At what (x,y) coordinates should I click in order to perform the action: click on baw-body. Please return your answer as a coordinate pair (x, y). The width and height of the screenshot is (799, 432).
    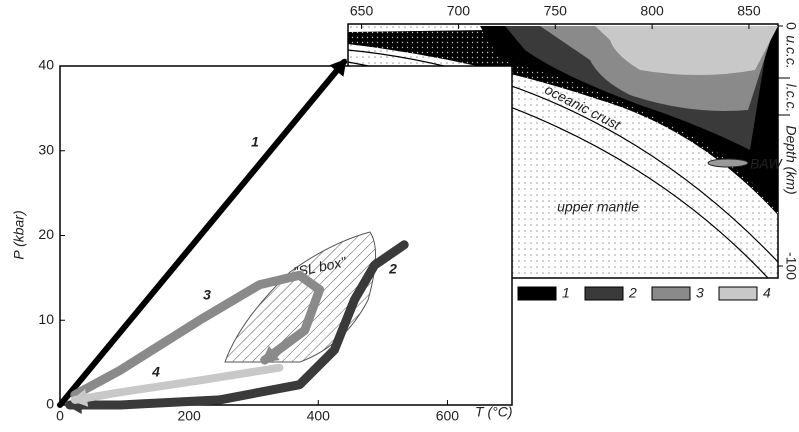
    Looking at the image, I should click on (728, 163).